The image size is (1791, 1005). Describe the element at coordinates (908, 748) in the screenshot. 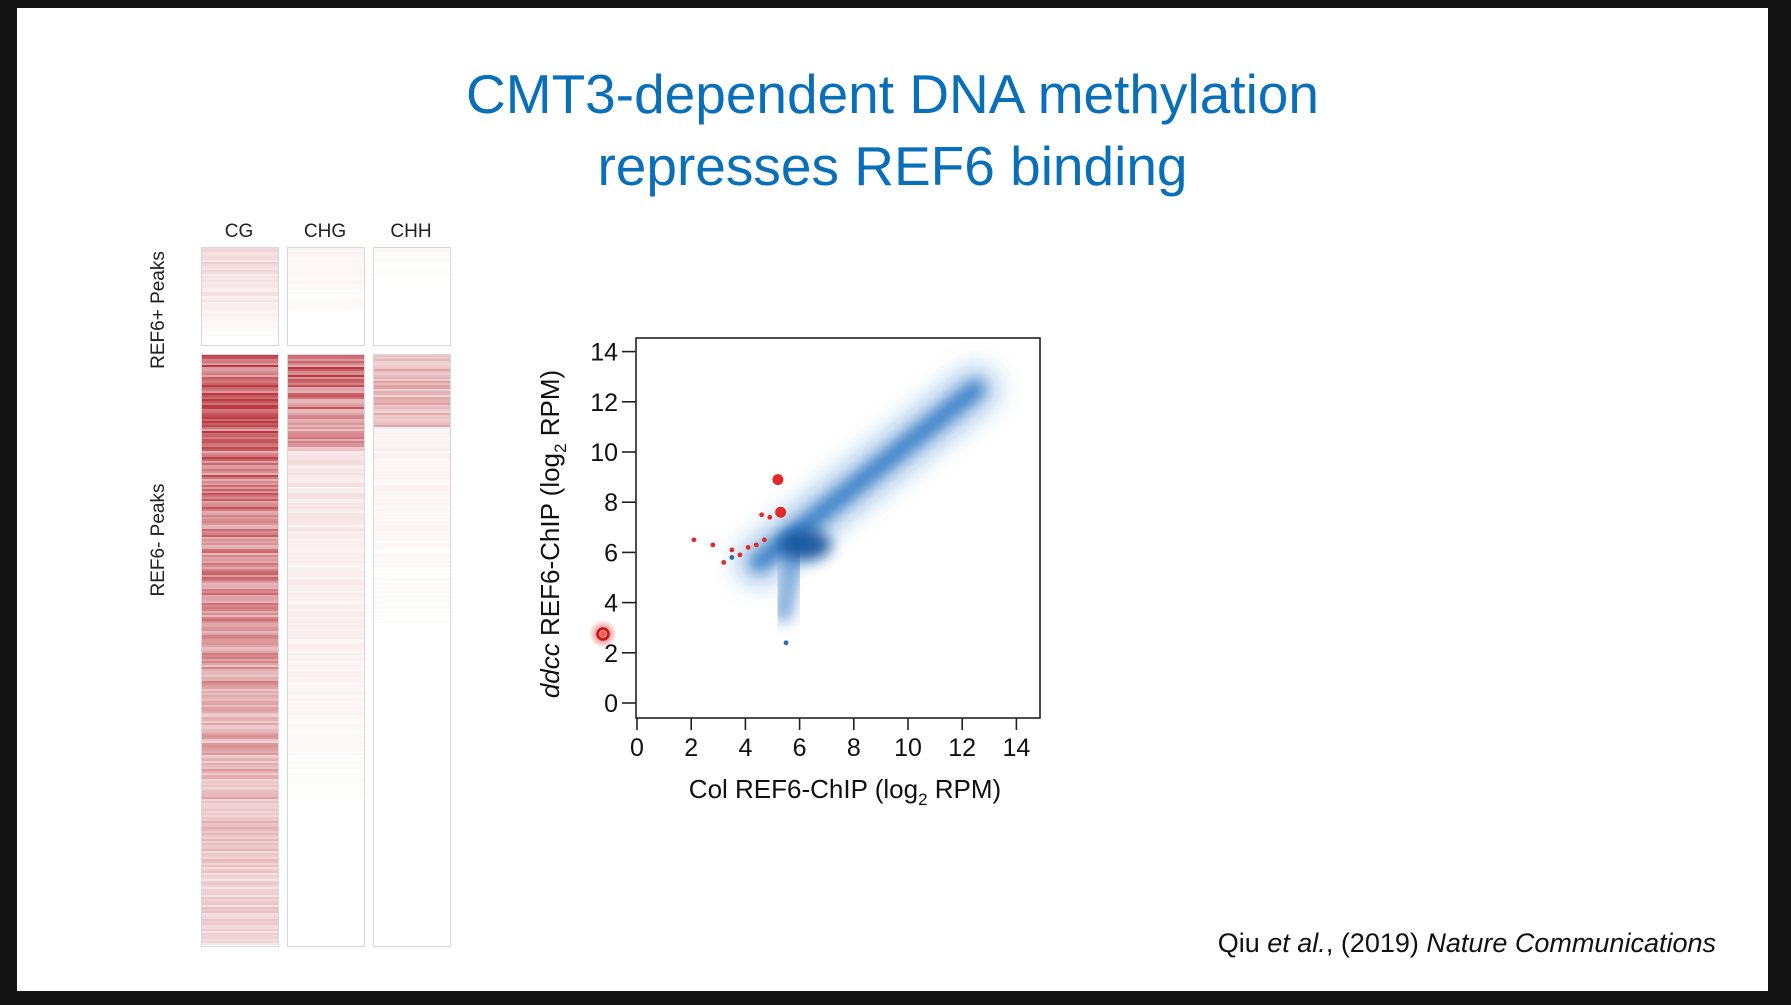

I see `x-tick-label: 10` at that location.